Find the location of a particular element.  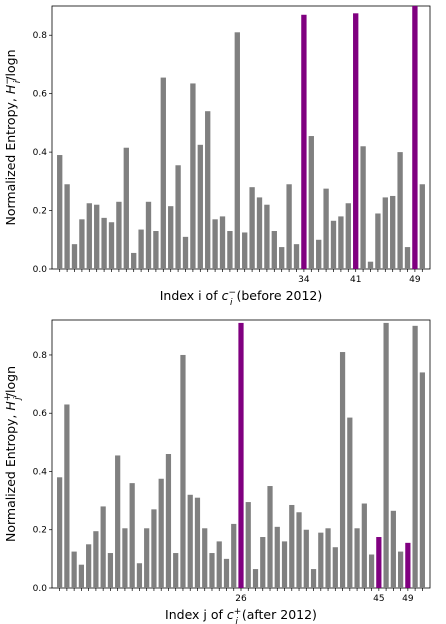

x-tick-label: 34 is located at coordinates (304, 280).